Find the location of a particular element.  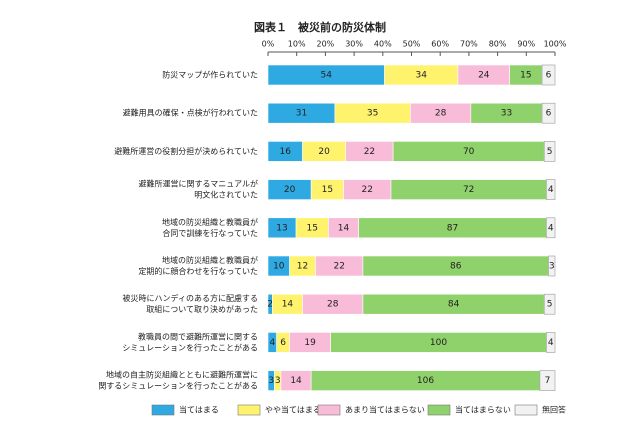

value-label: 84 is located at coordinates (454, 305).